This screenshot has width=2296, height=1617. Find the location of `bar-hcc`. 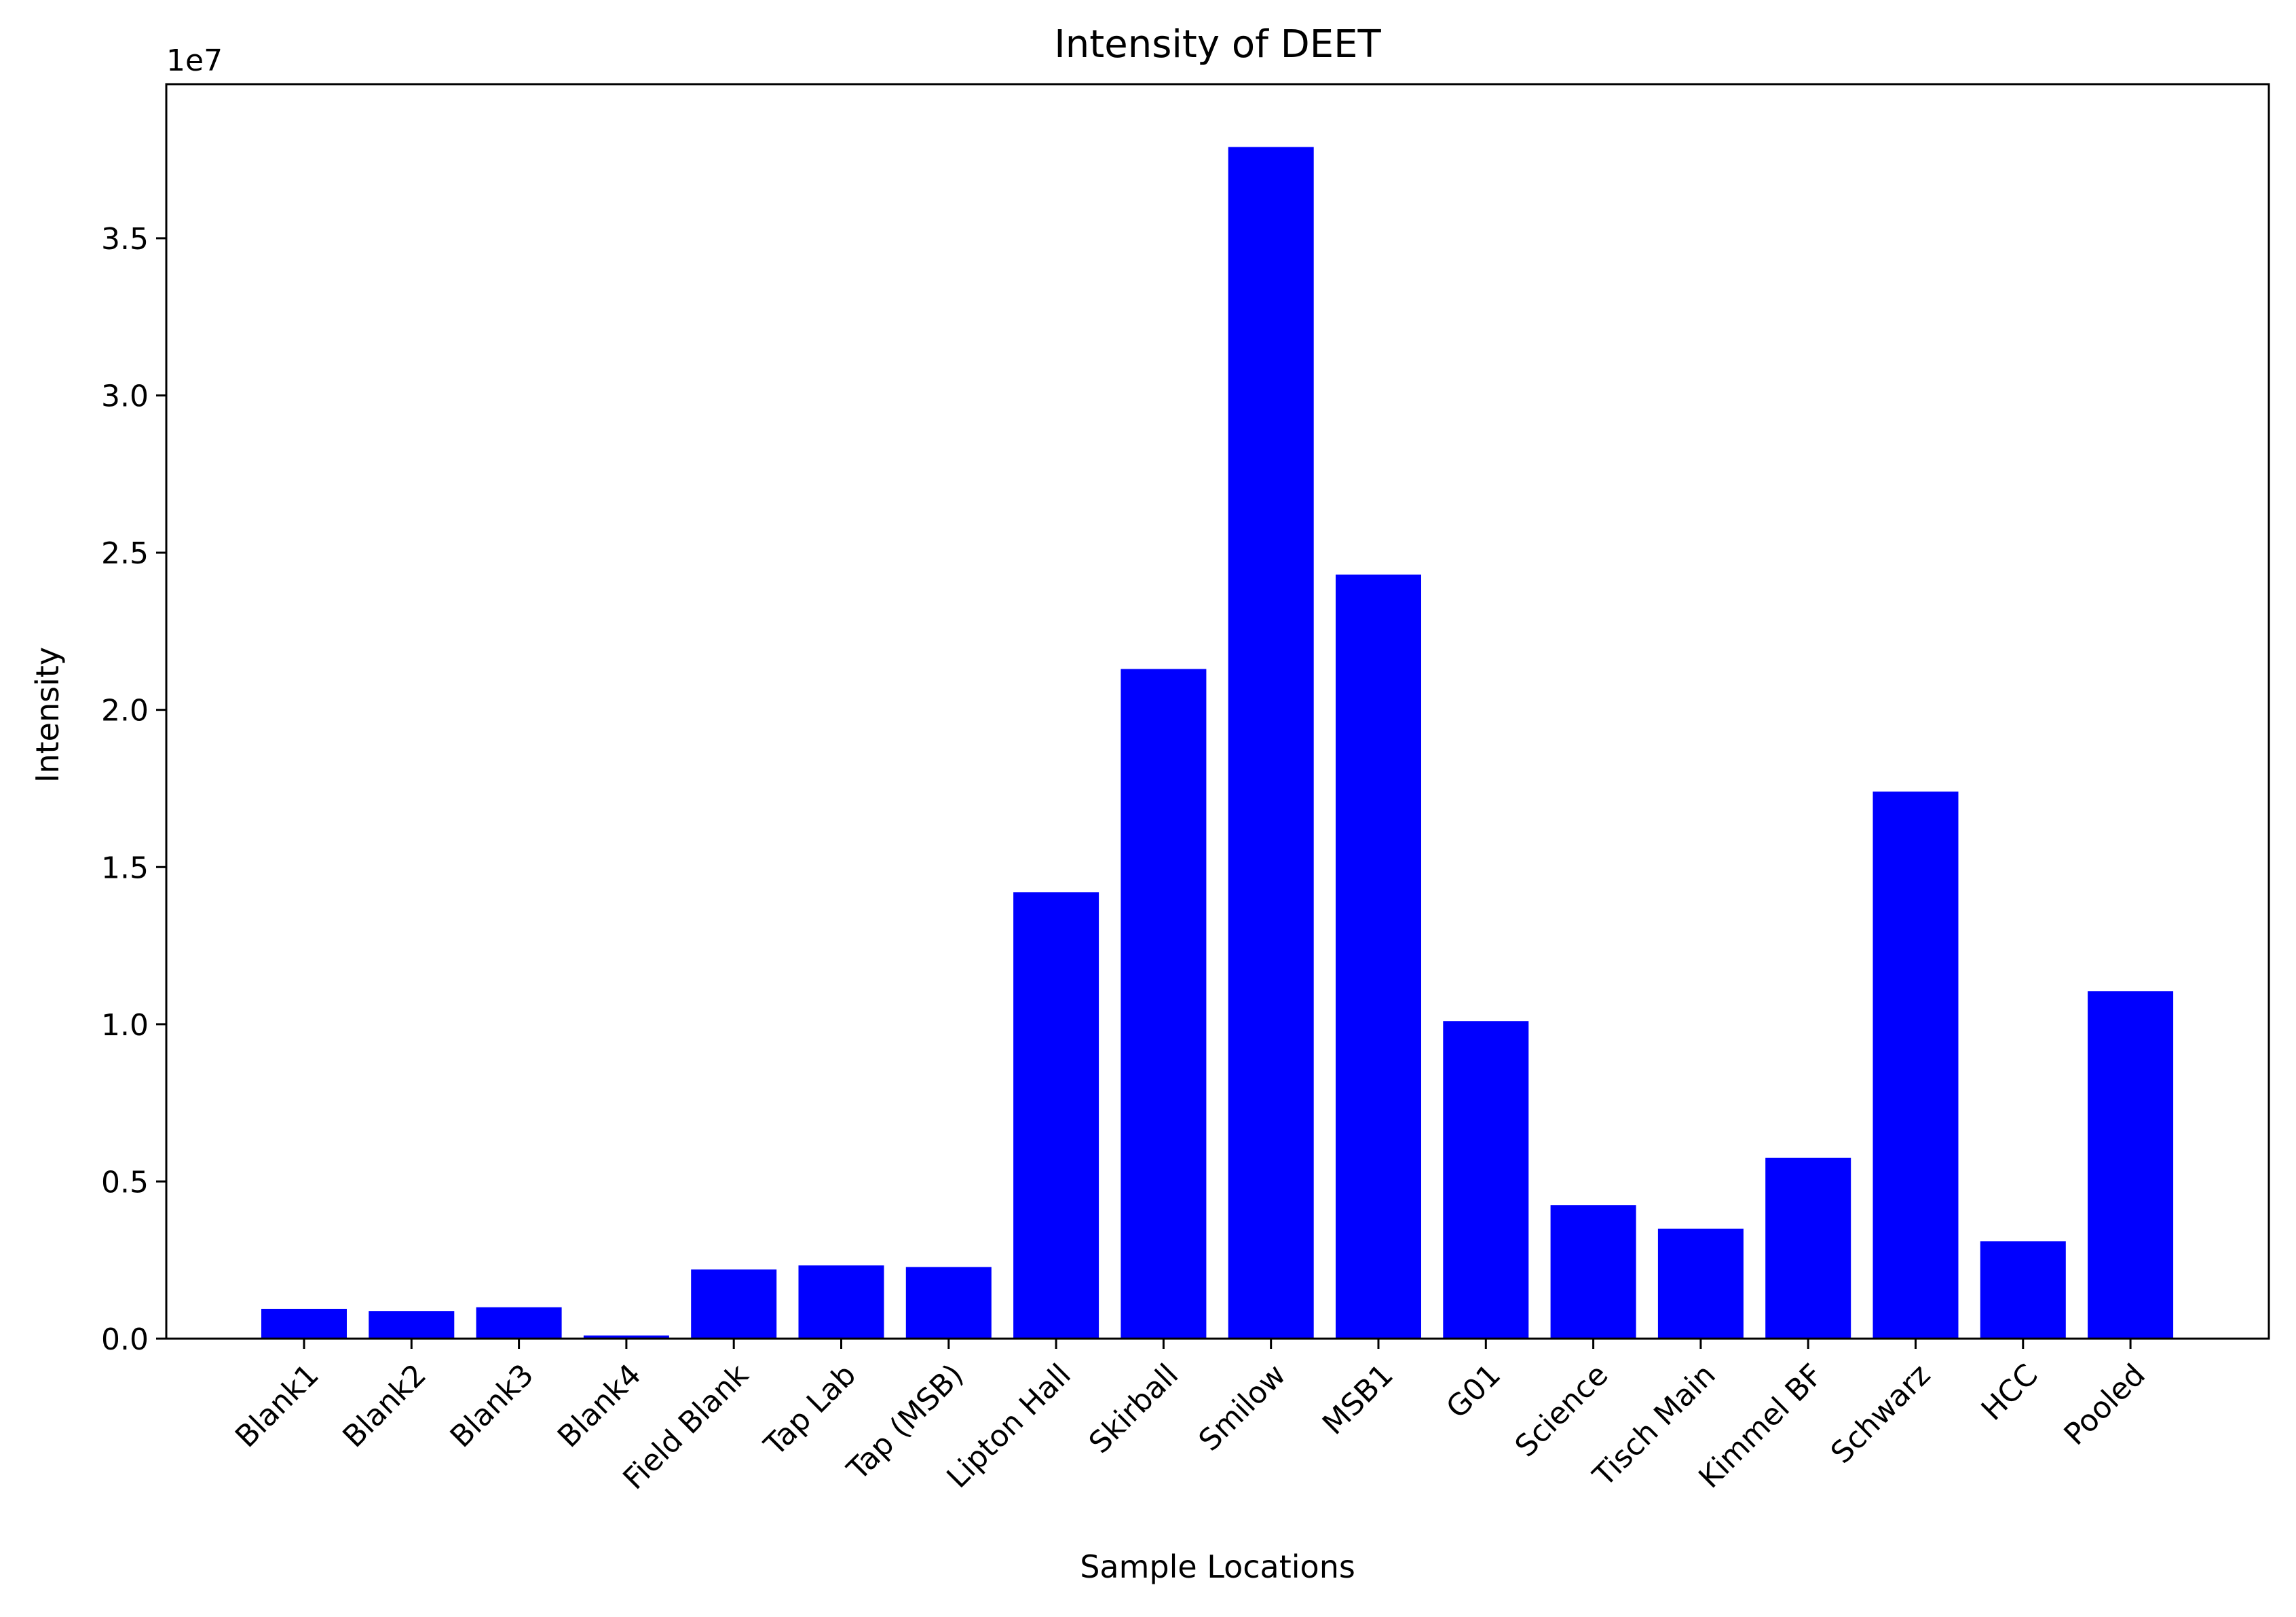

bar-hcc is located at coordinates (2023, 1290).